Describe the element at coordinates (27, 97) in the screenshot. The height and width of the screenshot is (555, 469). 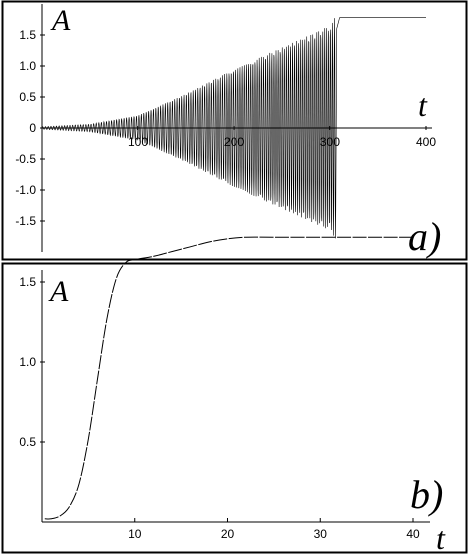
I see `panel-a-y-tick-label: 0.5` at that location.